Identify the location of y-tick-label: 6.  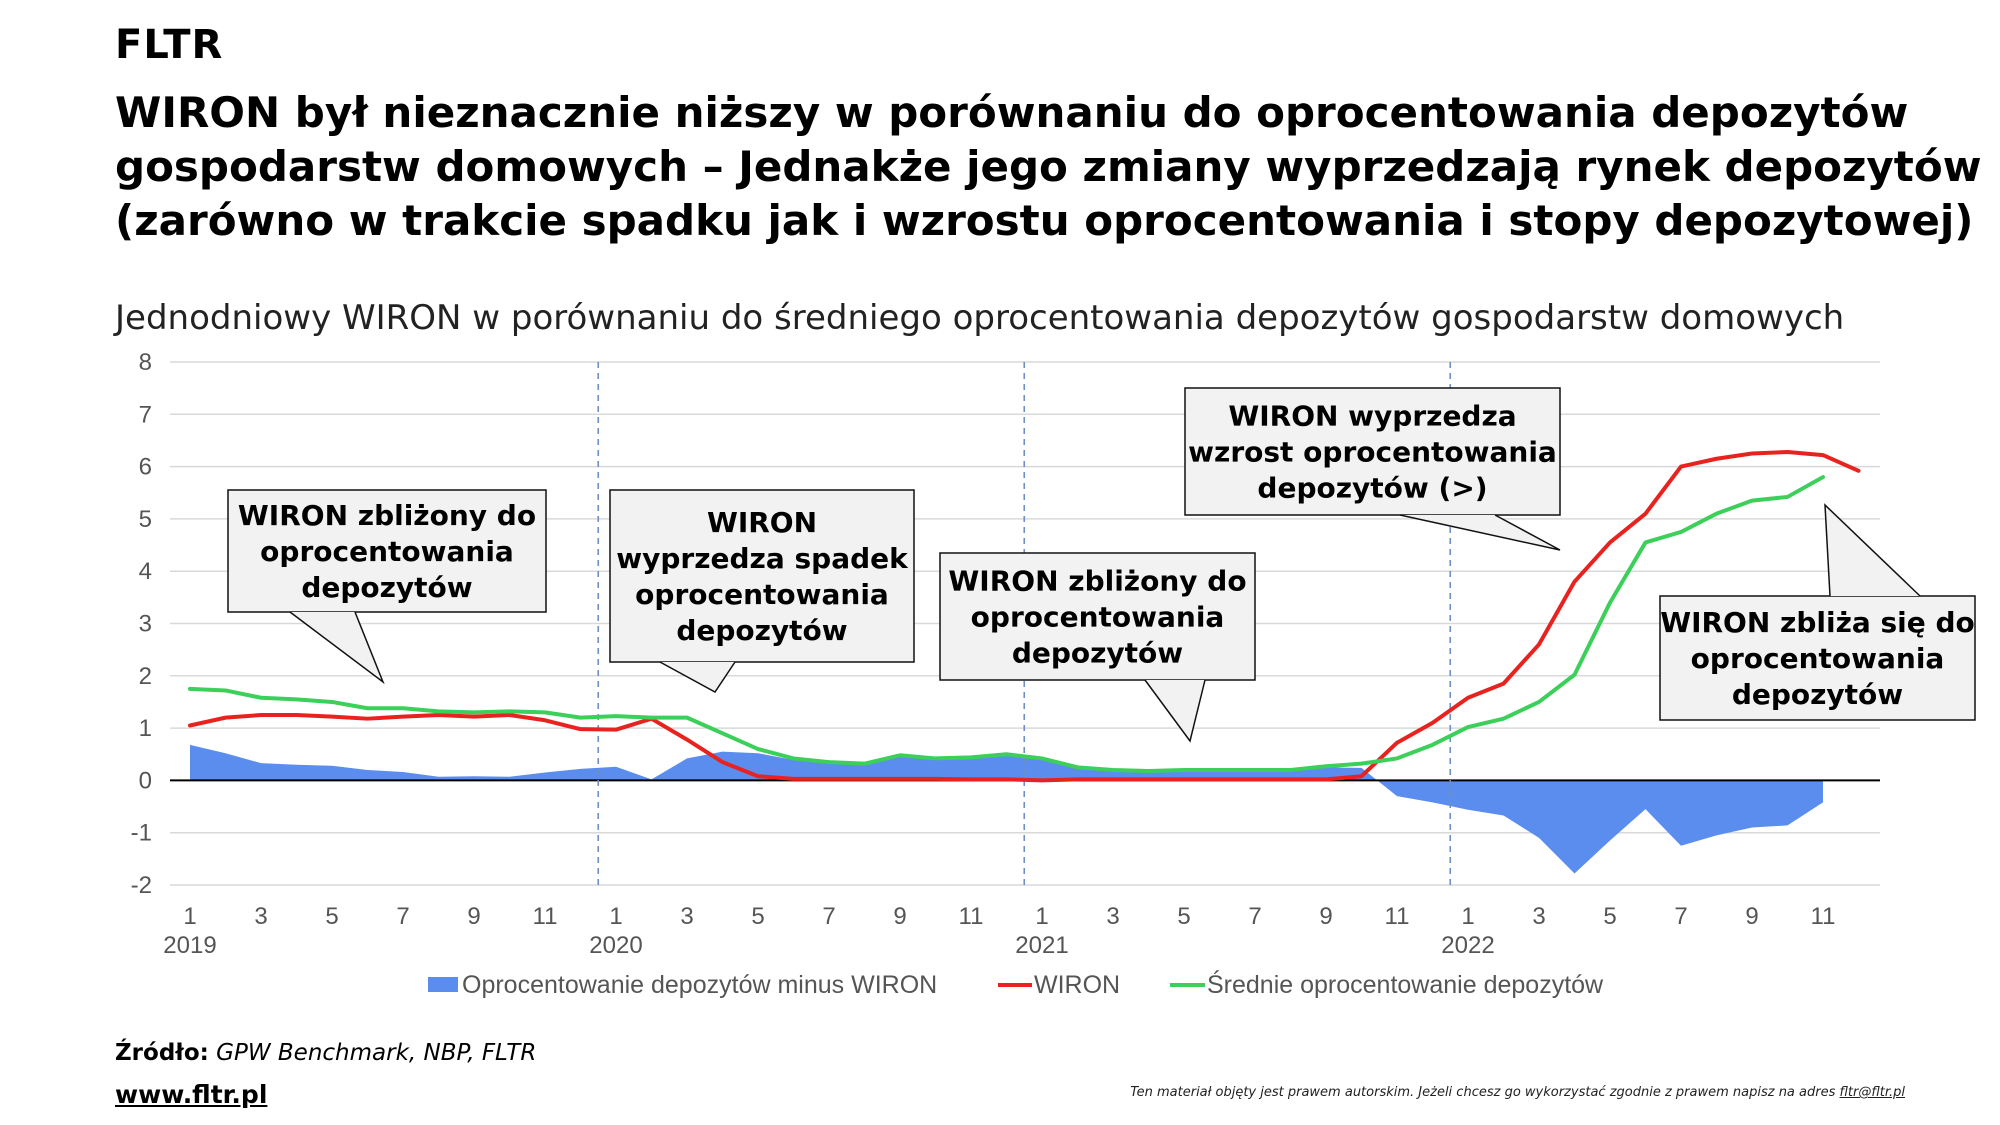
(145, 467).